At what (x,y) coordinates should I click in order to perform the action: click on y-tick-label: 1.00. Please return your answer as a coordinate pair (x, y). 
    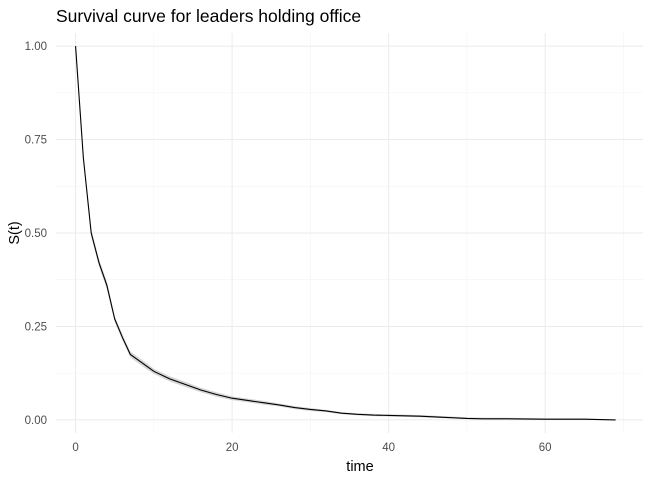
    Looking at the image, I should click on (36, 47).